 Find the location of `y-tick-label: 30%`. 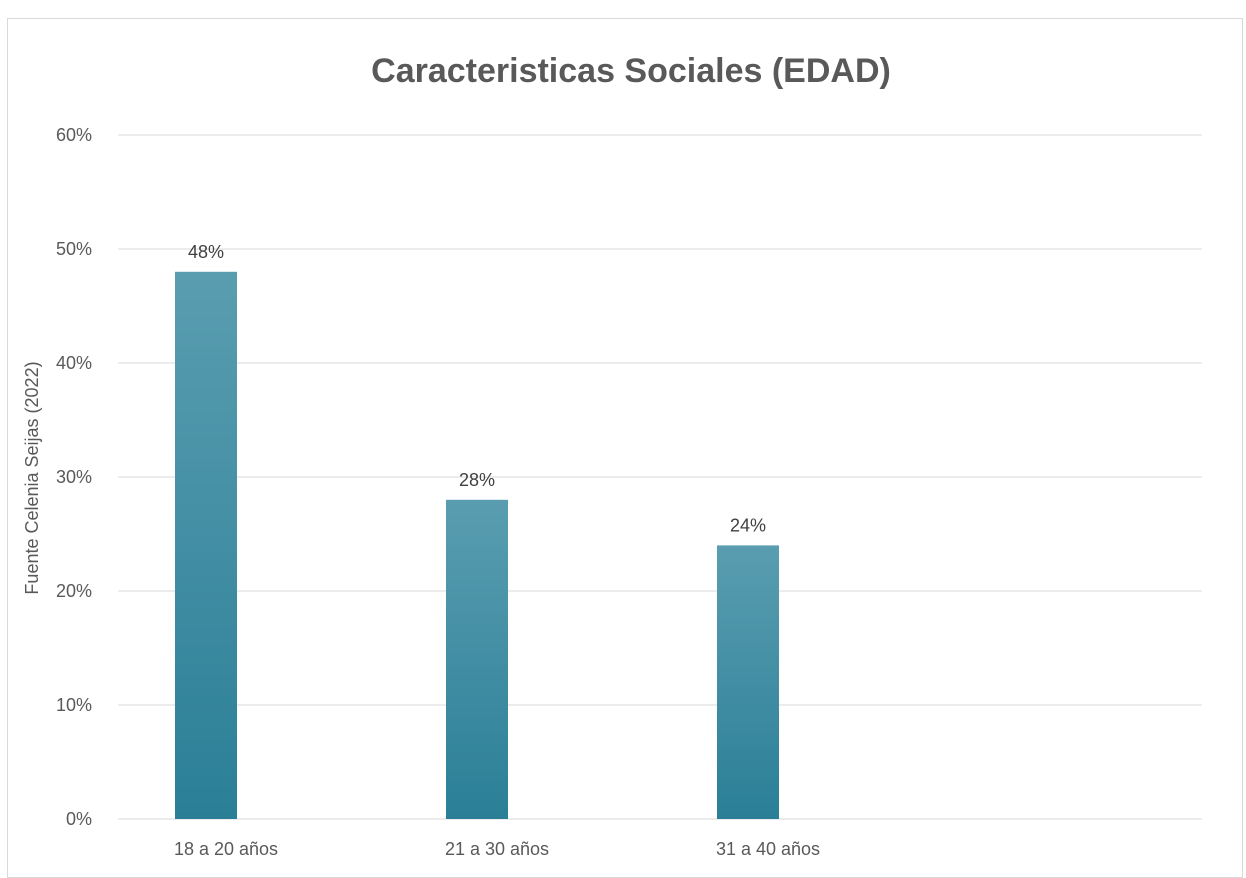

y-tick-label: 30% is located at coordinates (74, 477).